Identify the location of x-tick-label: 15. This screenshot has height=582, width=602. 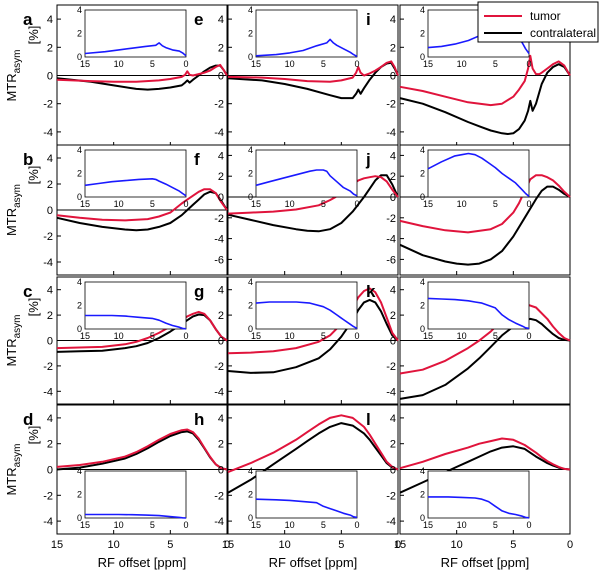
(228, 545).